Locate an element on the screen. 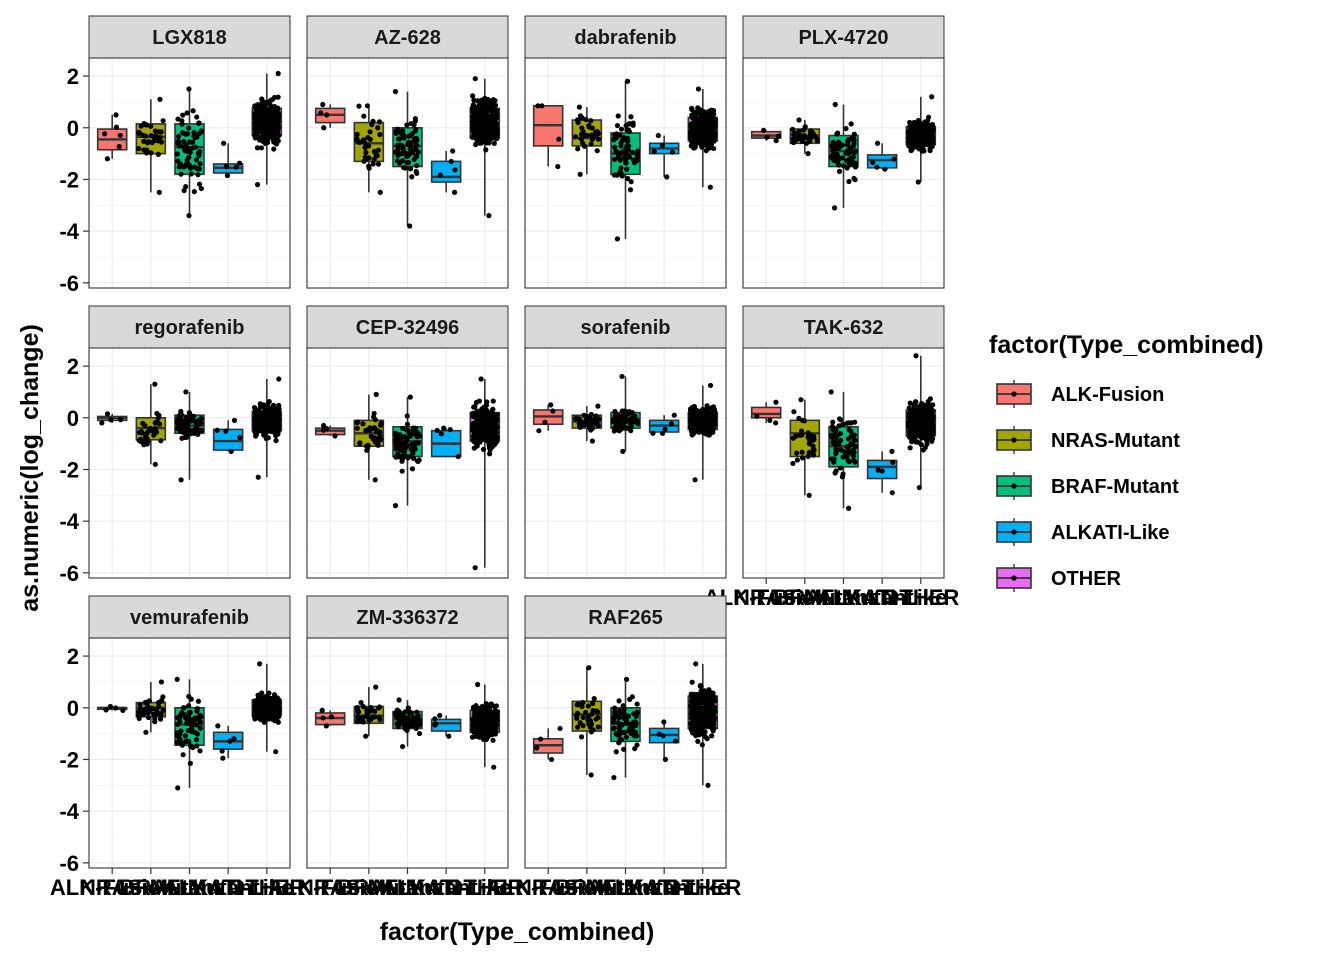 This screenshot has height=960, width=1344. x-tick-label: ALK-Fusion is located at coordinates (112, 887).